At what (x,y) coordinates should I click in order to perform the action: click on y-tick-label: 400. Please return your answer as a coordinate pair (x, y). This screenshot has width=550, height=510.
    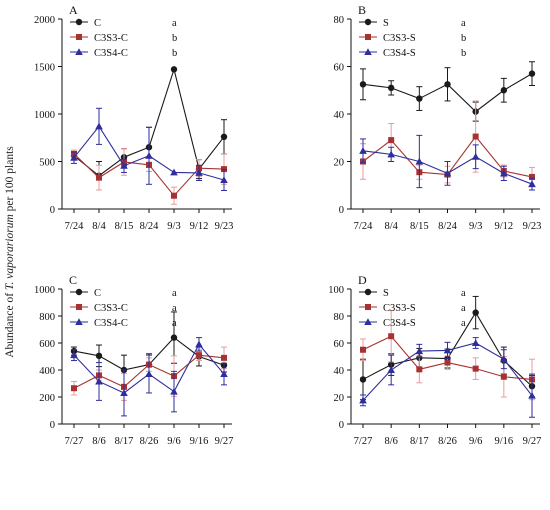
    Looking at the image, I should click on (47, 371).